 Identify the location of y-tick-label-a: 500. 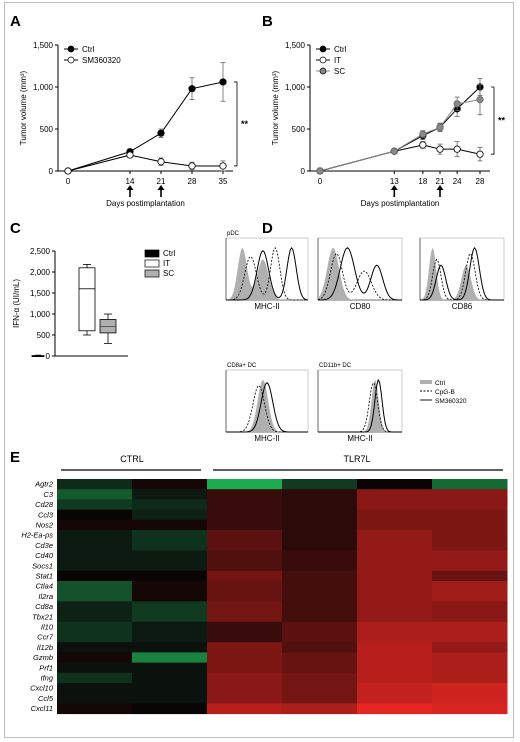
(47, 129).